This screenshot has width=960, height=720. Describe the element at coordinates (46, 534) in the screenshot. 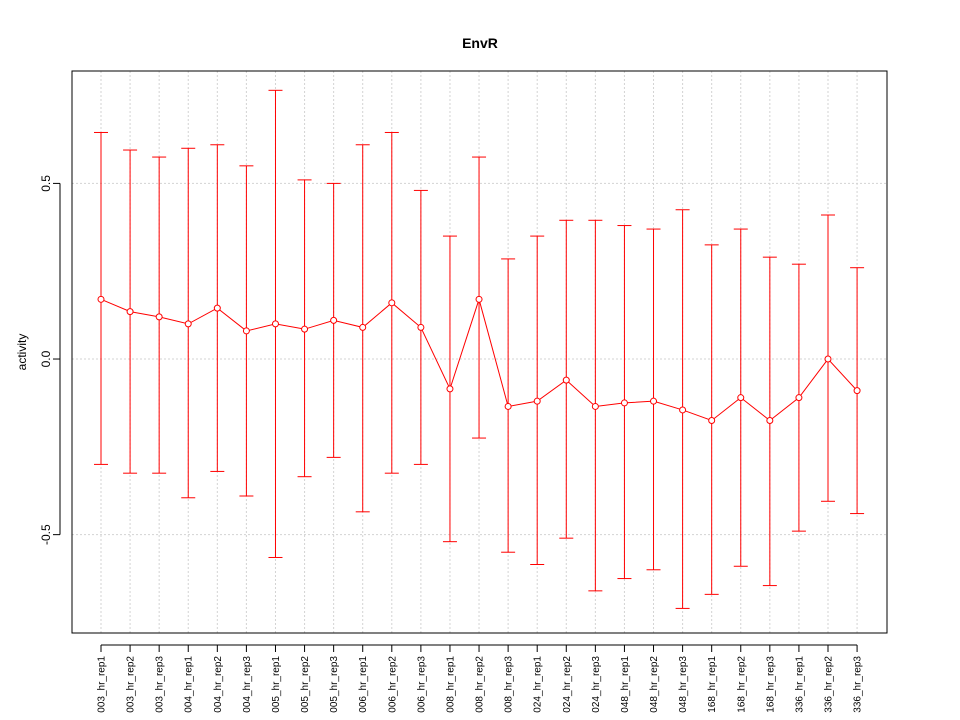

I see `y-tick-label: -0.5` at that location.